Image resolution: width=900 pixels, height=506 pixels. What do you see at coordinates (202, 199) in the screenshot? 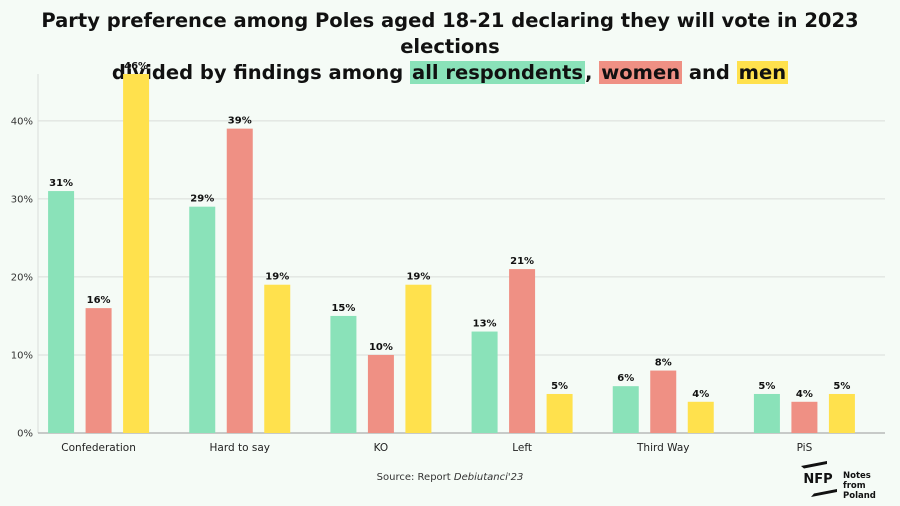
I see `data-label: 29%` at bounding box center [202, 199].